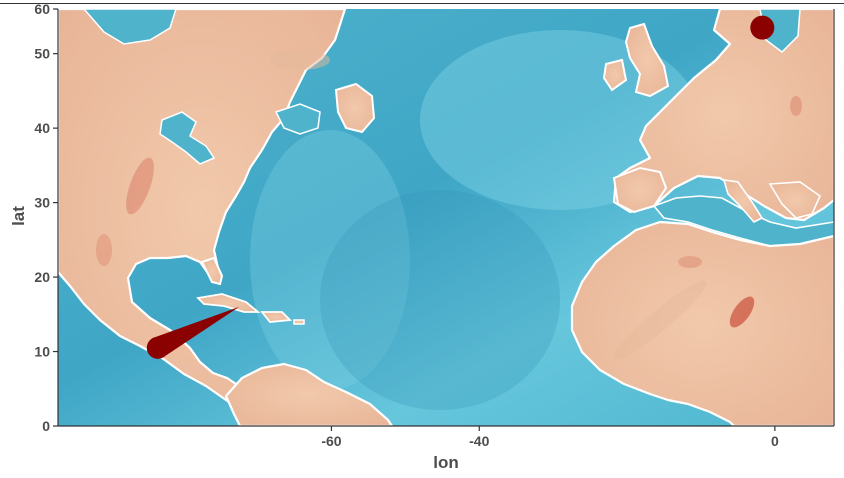 The width and height of the screenshot is (844, 478). I want to click on y-tick-label: 30, so click(42, 203).